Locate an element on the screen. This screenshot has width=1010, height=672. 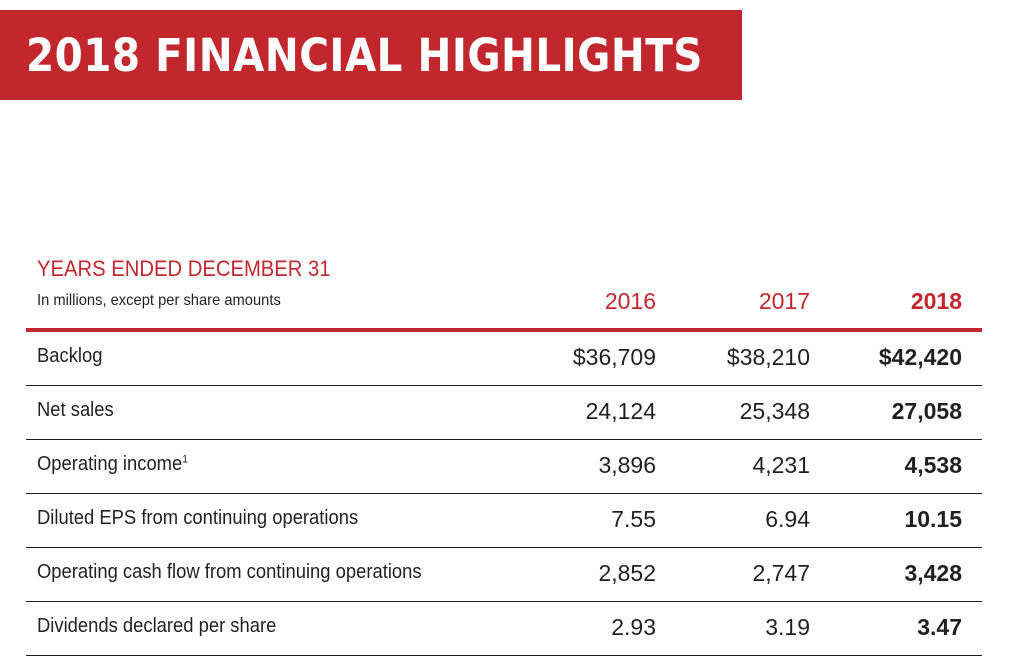
cell-2017: 2,747 is located at coordinates (781, 573).